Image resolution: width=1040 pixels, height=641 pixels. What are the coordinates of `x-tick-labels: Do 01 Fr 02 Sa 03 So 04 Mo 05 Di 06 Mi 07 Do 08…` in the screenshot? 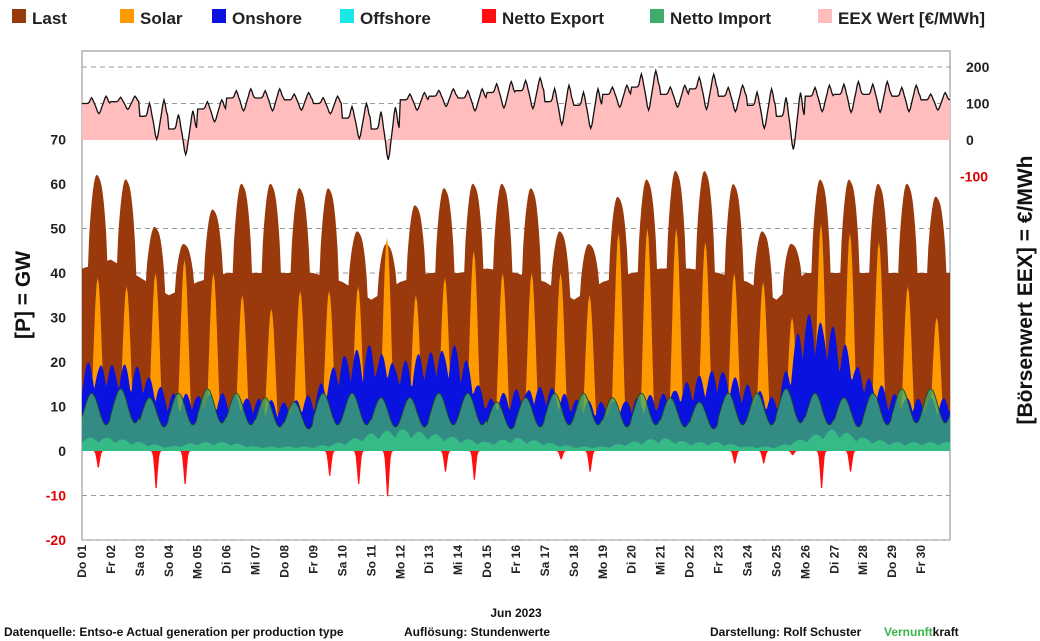 It's located at (501, 562).